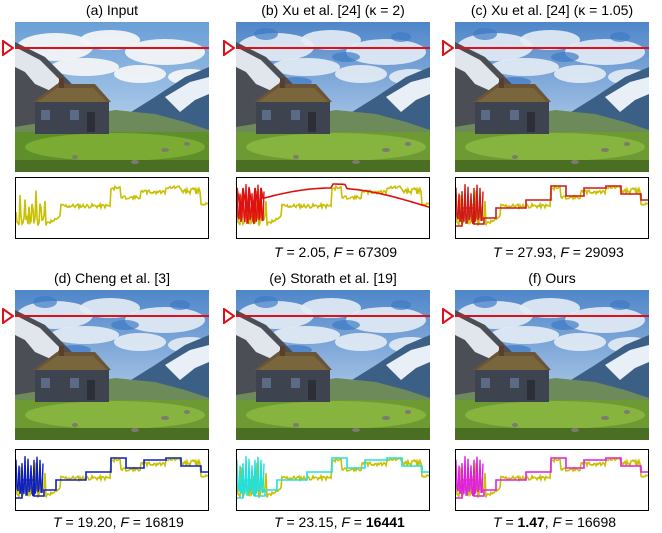 This screenshot has width=662, height=533. Describe the element at coordinates (552, 10) in the screenshot. I see `panel-caption: (c) Xu et al. [24] (κ = 1.05)` at that location.